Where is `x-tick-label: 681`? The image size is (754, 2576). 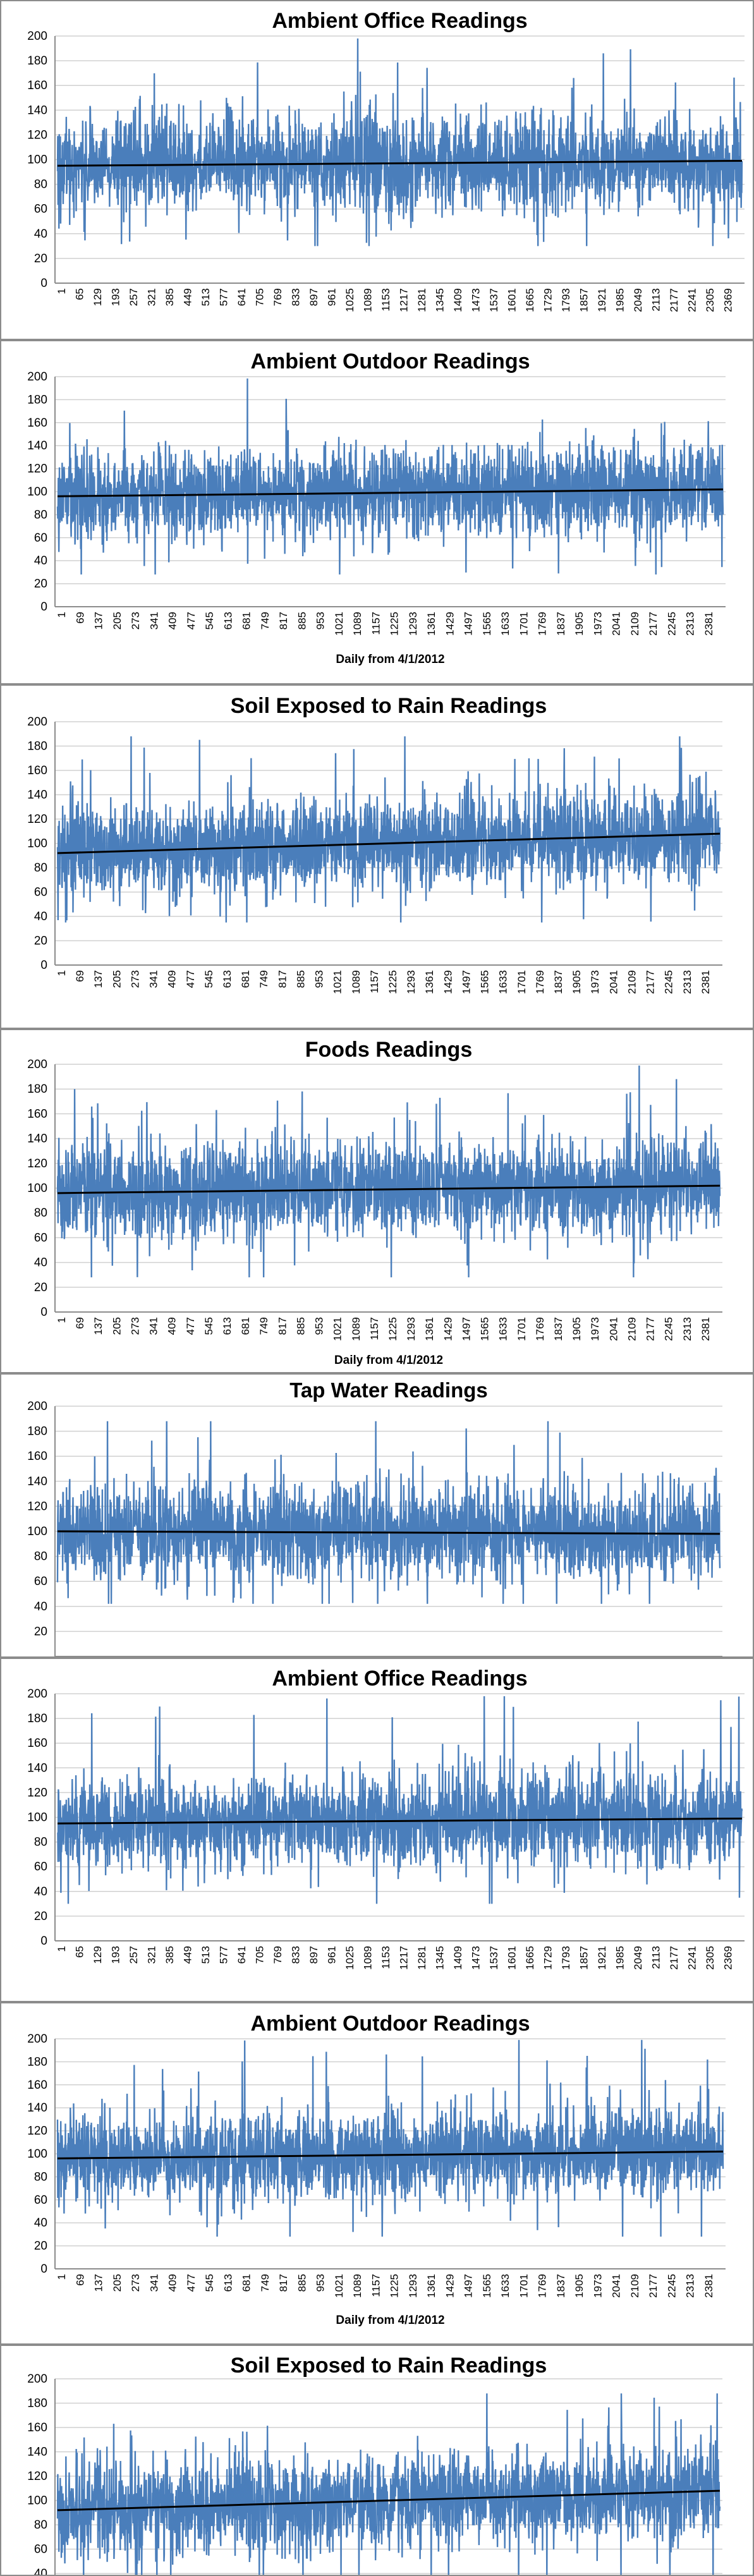
x-tick-label: 681 is located at coordinates (247, 620).